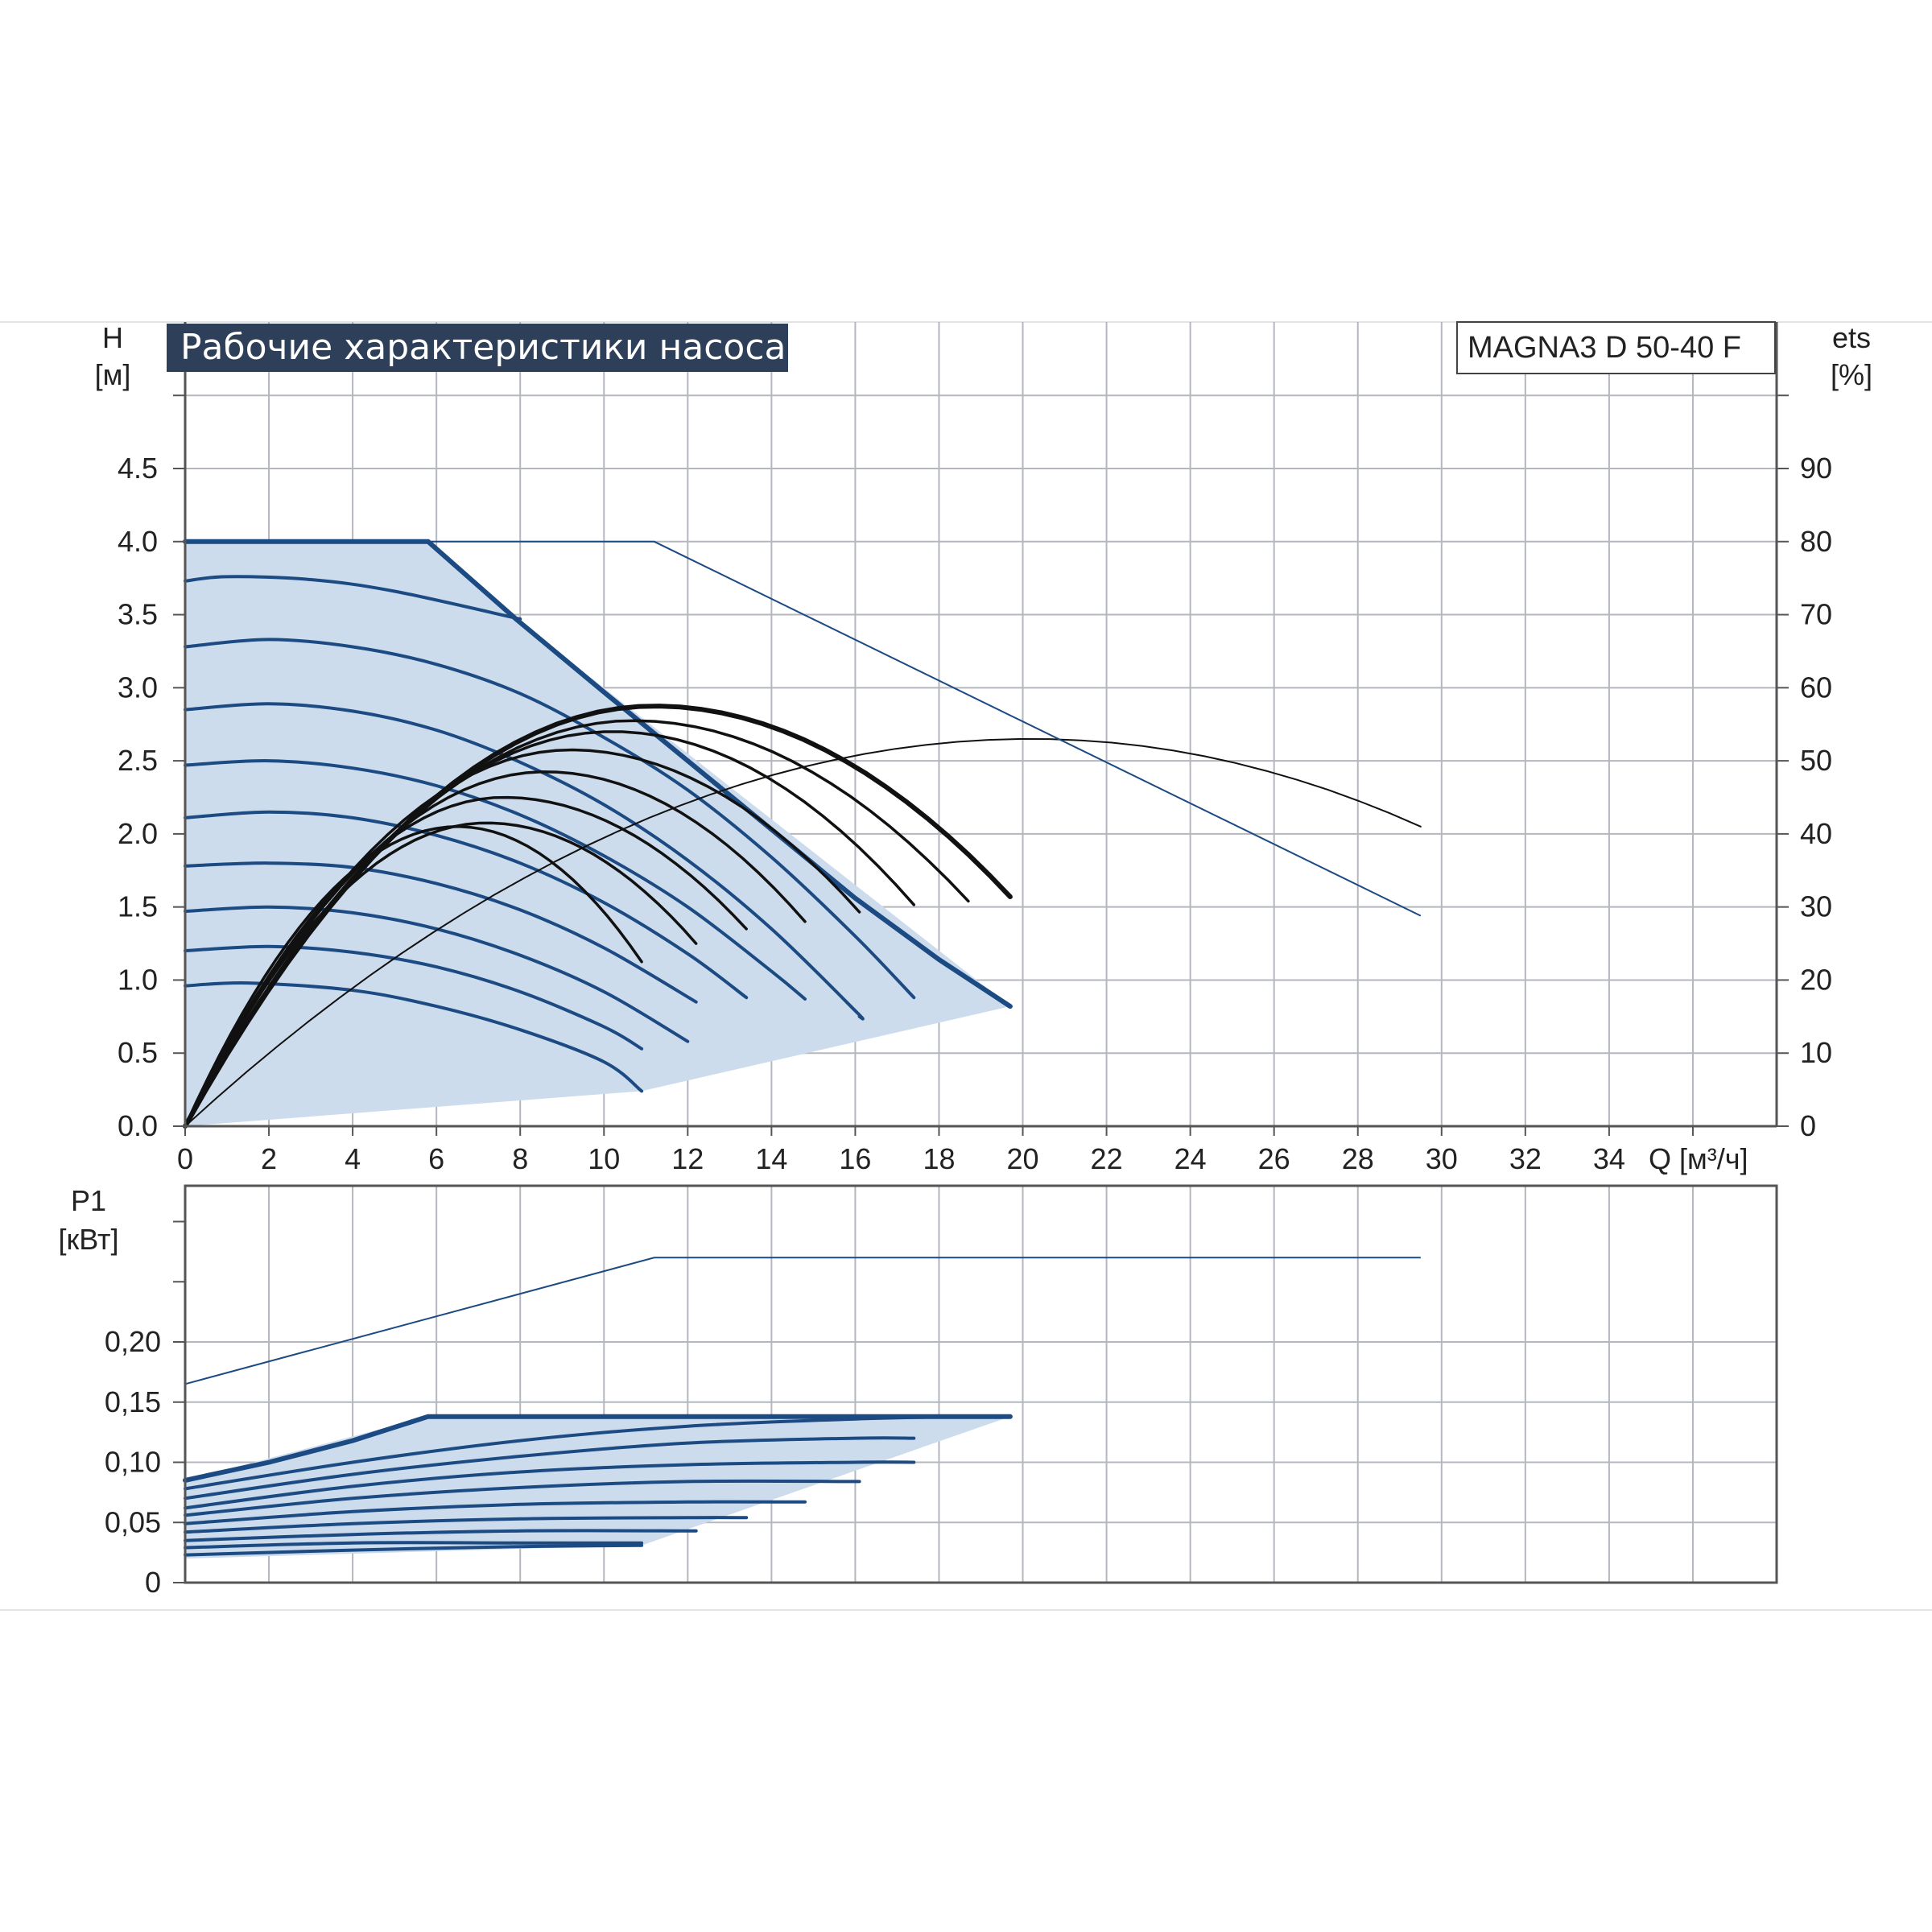 This screenshot has height=1932, width=1932. Describe the element at coordinates (1816, 906) in the screenshot. I see `efficiency-y-tick-label: 30` at that location.